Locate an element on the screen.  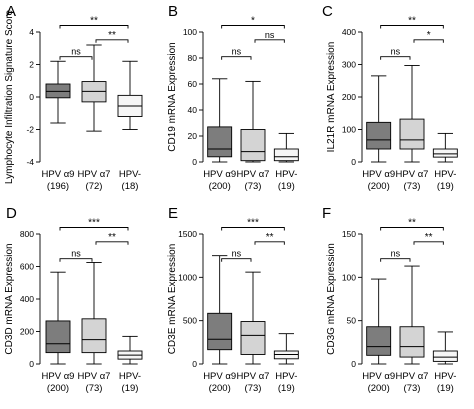
y-tick-label: 1000 is located at coordinates (187, 277).